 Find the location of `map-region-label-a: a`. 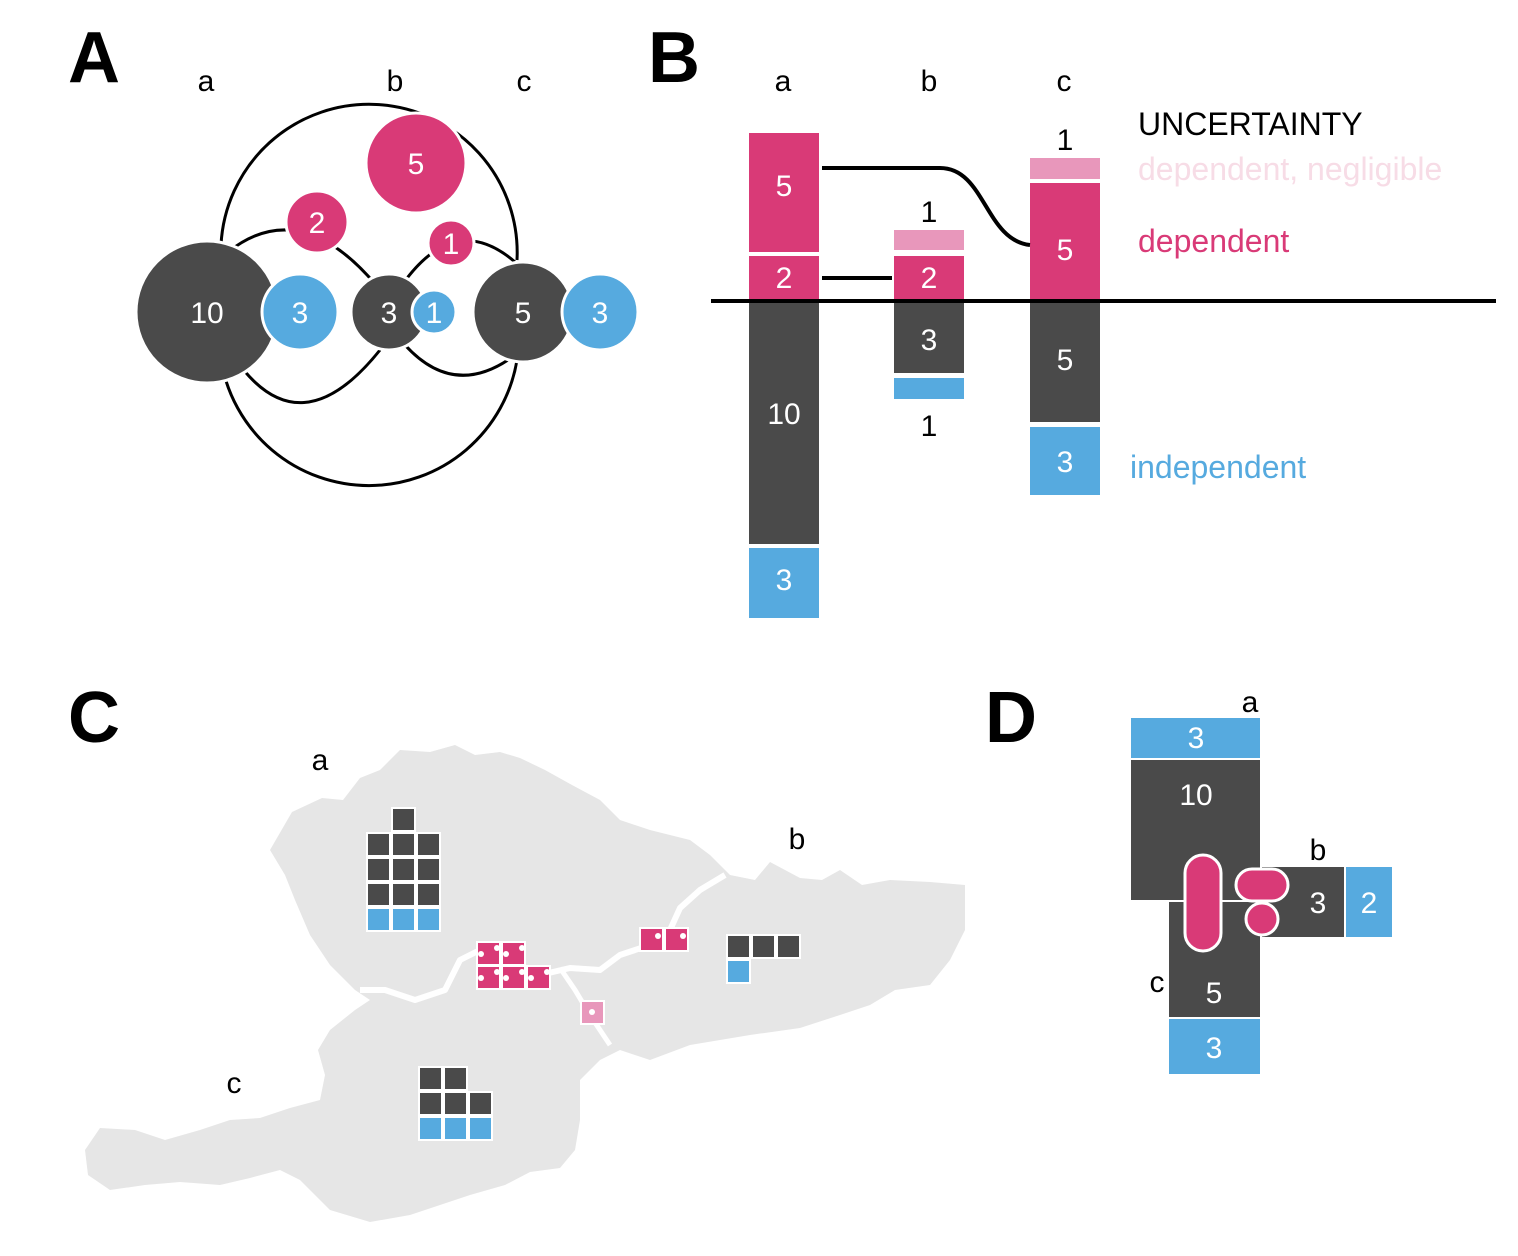

map-region-label-a: a is located at coordinates (320, 760).